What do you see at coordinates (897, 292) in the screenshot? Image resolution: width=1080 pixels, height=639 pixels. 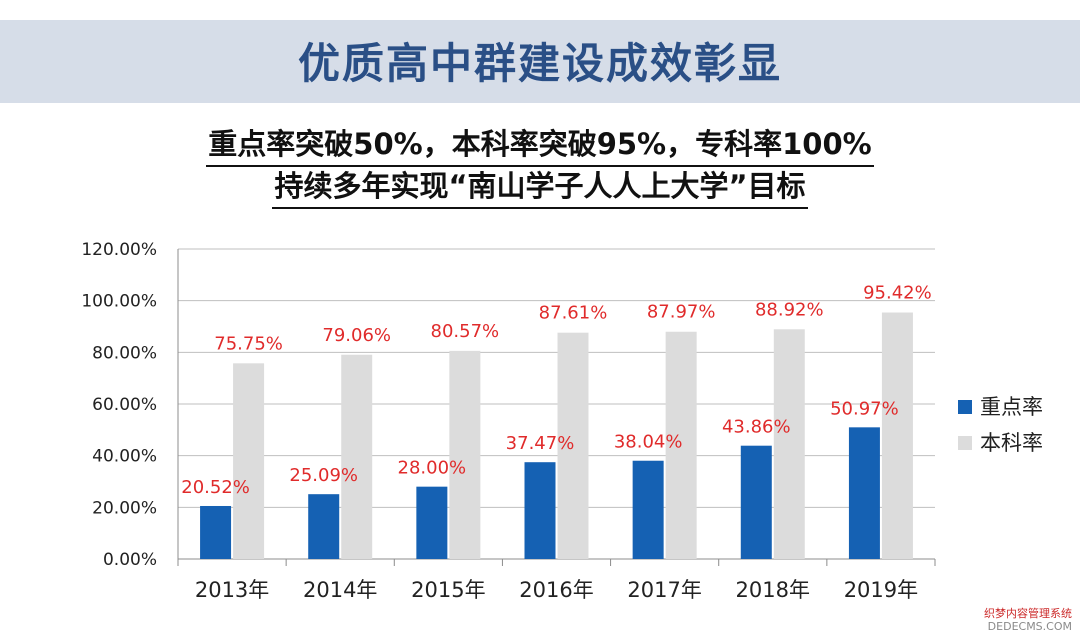 I see `data-label-undergrad-rate: 95.42%` at bounding box center [897, 292].